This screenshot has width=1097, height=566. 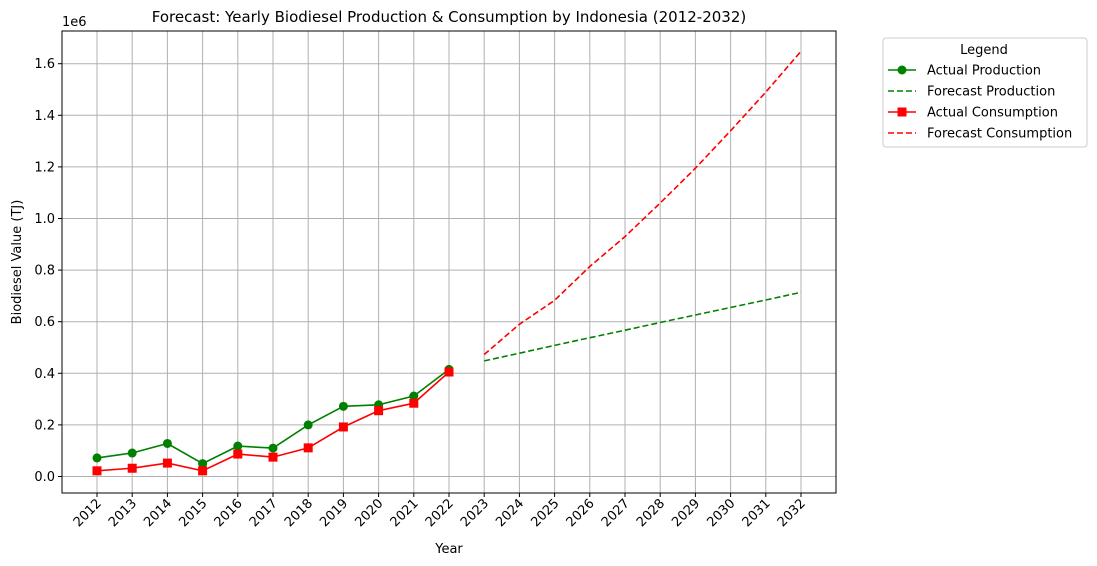 What do you see at coordinates (992, 113) in the screenshot?
I see `legend-label: Actual Consumption` at bounding box center [992, 113].